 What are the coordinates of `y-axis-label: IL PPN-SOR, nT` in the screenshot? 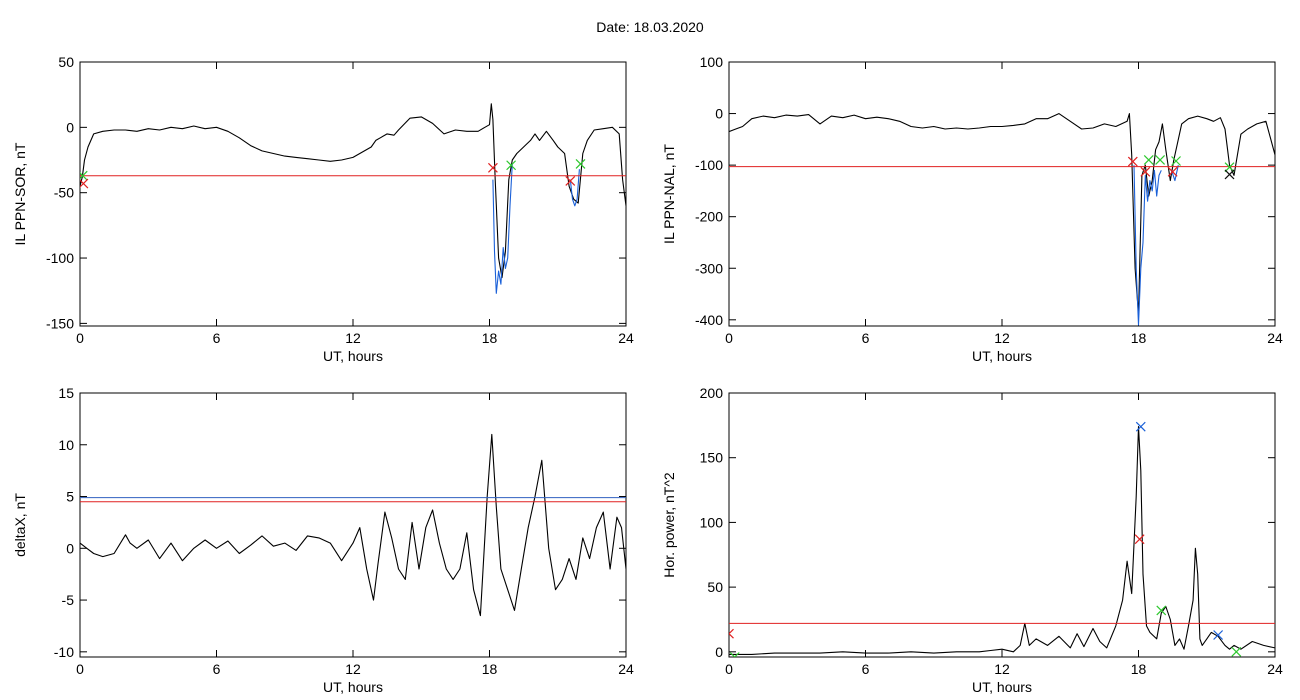 It's located at (20, 193).